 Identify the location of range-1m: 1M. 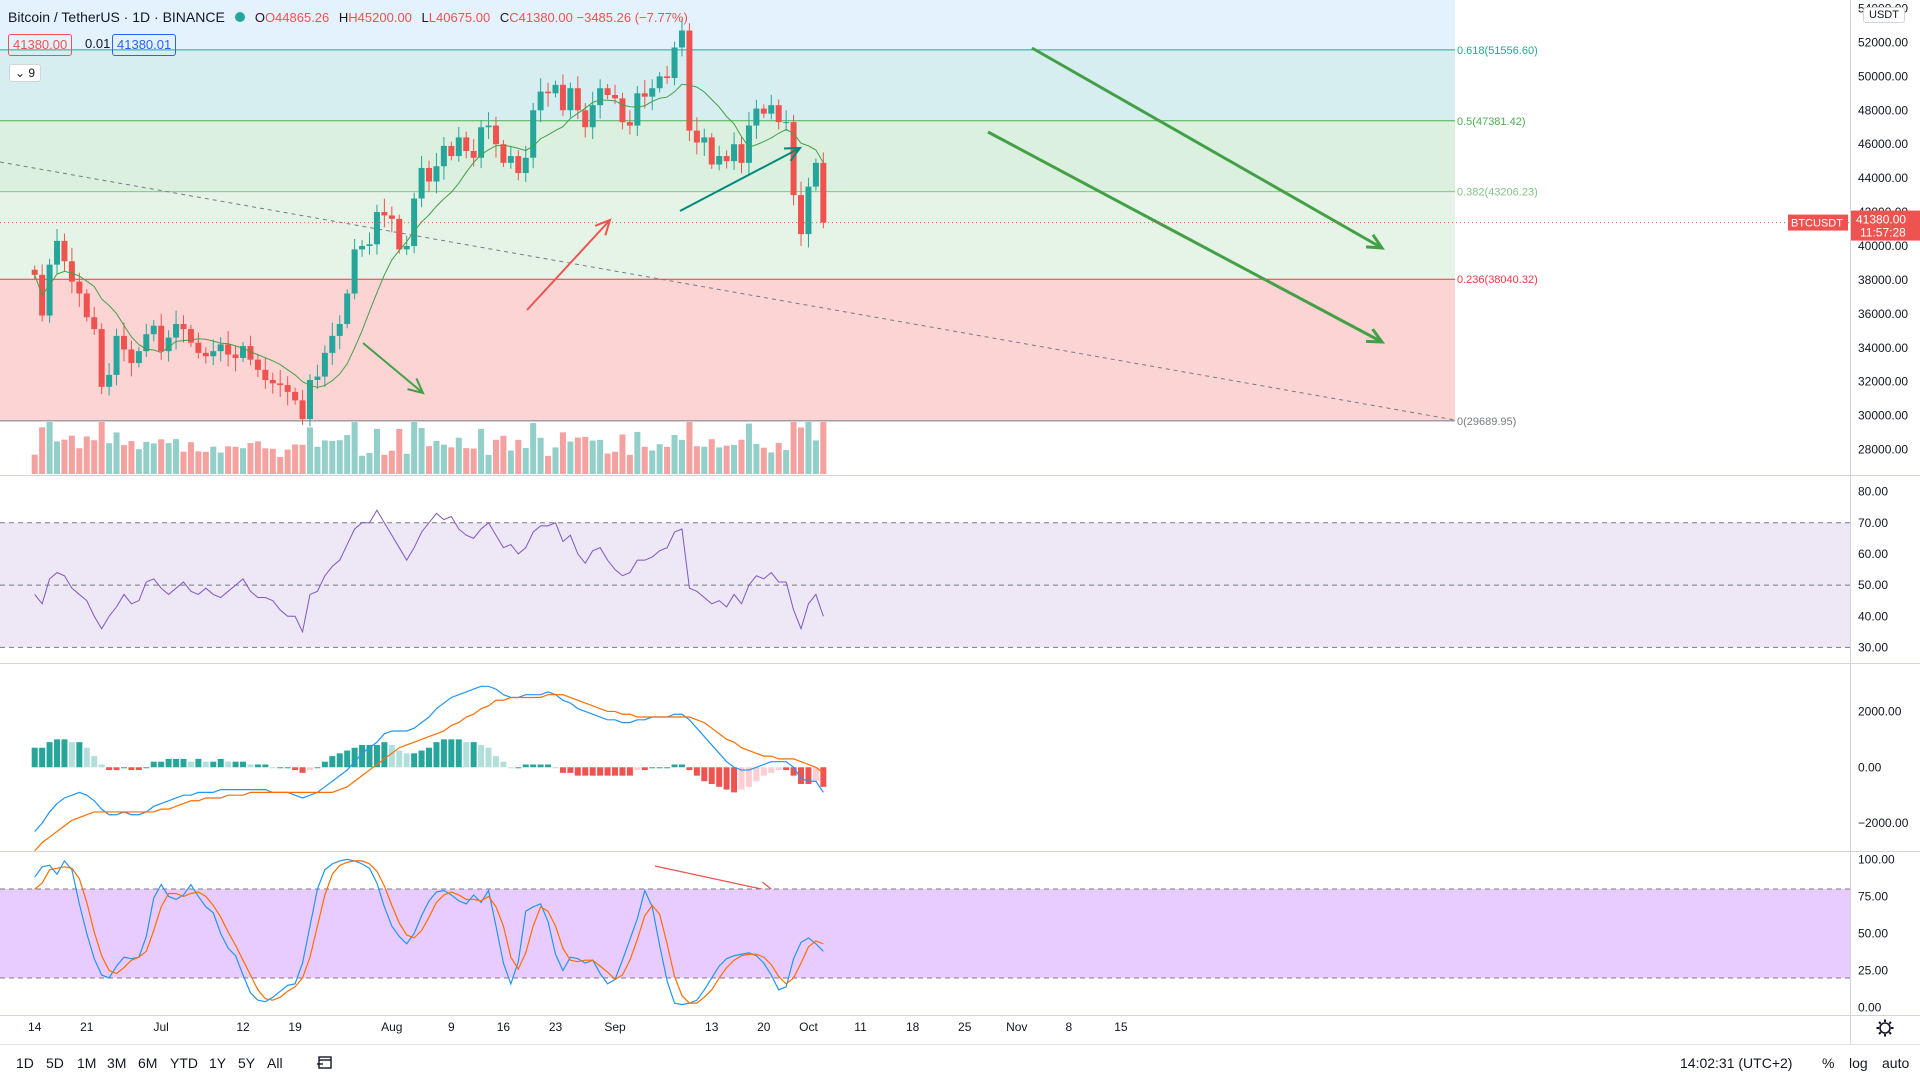
(87, 1063).